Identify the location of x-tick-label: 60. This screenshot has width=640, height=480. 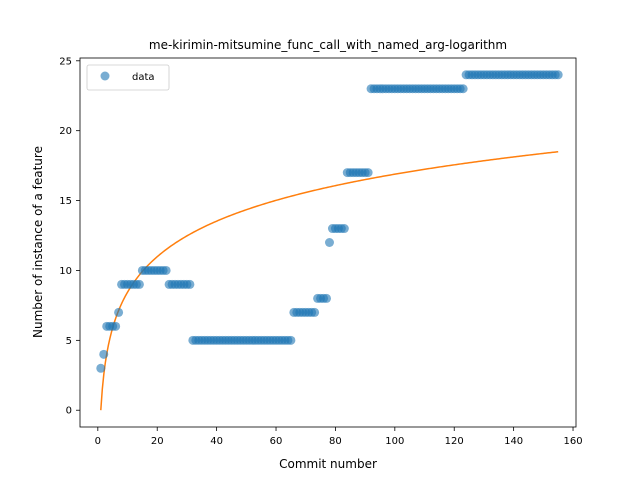
(276, 441).